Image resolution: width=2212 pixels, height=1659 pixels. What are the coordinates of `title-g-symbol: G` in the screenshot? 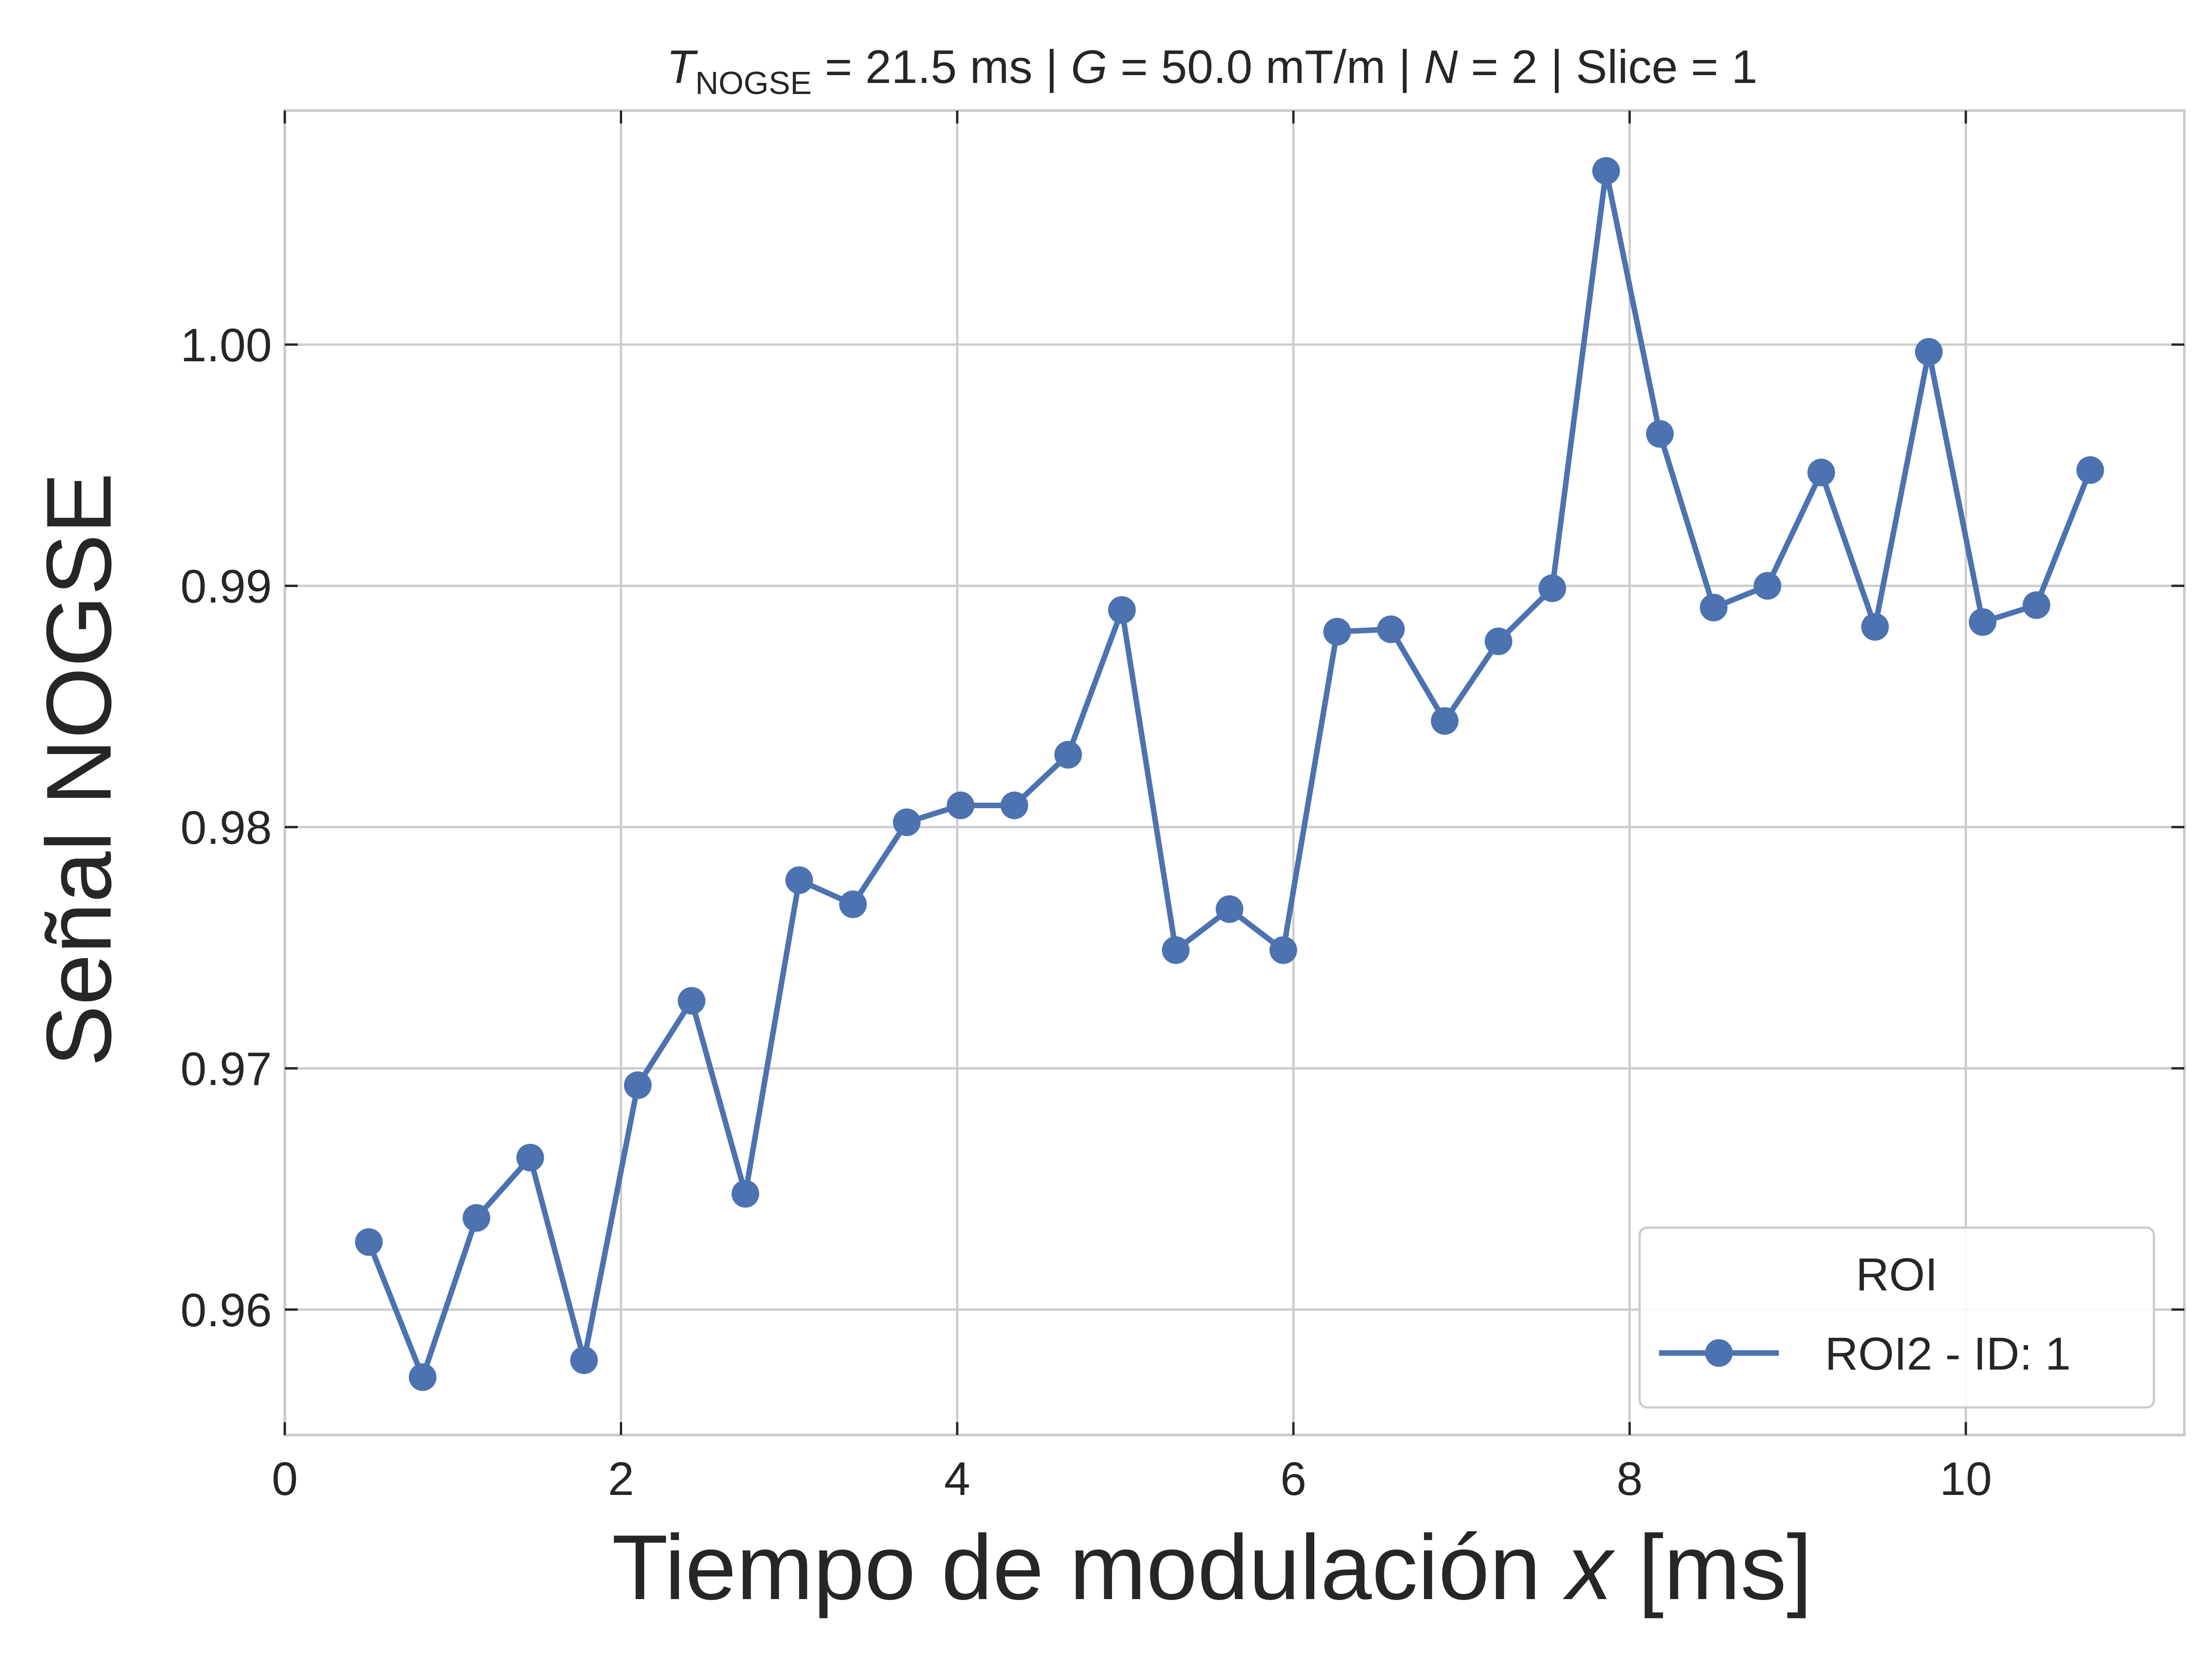 It's located at (1089, 67).